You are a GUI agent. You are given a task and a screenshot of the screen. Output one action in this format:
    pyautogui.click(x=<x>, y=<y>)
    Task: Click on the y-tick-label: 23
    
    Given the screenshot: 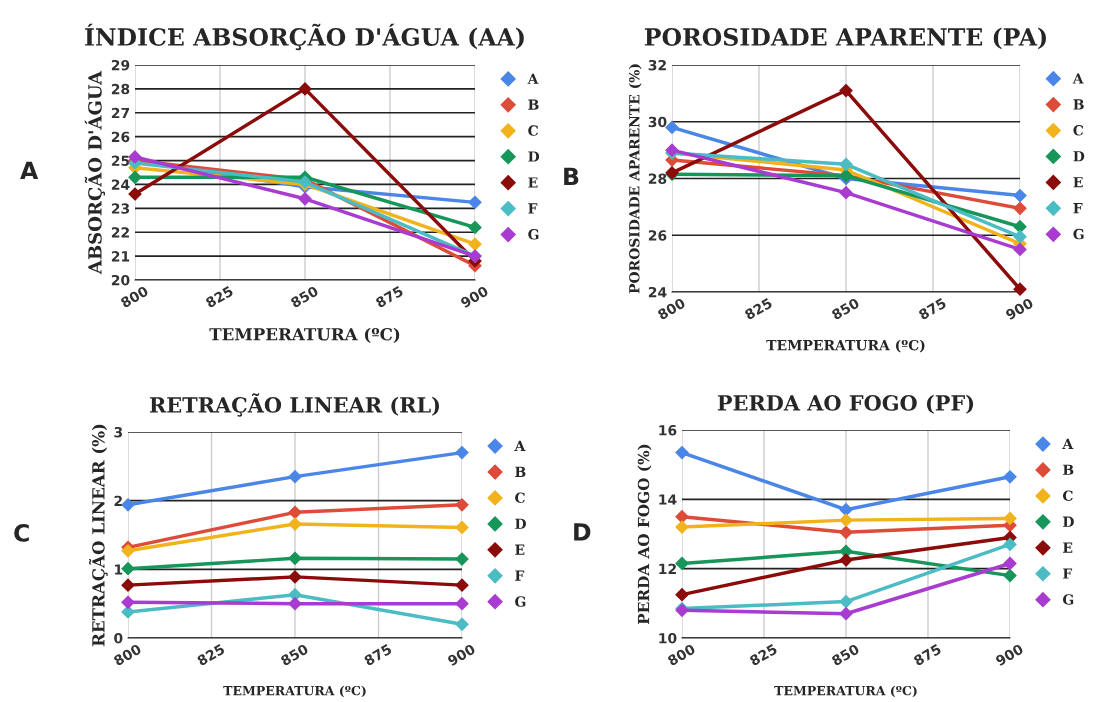 What is the action you would take?
    pyautogui.click(x=120, y=208)
    